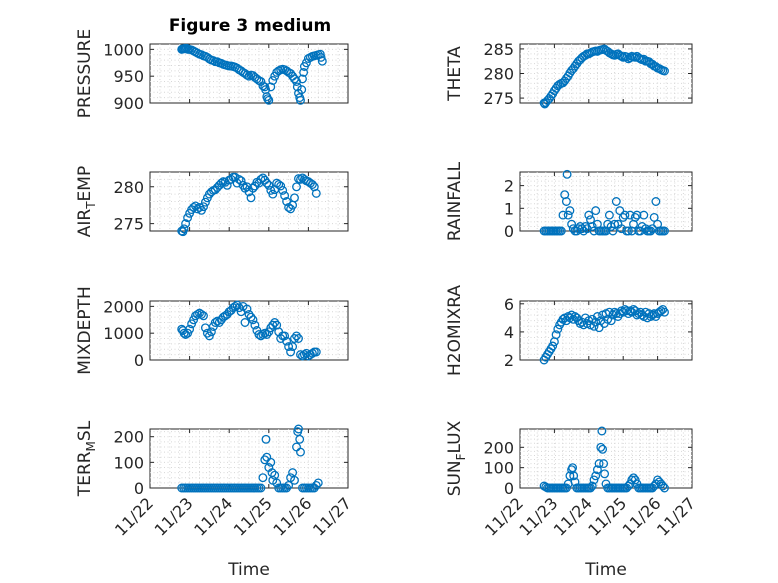 The image size is (778, 583). I want to click on y-axis-label-subscript: T, so click(91, 205).